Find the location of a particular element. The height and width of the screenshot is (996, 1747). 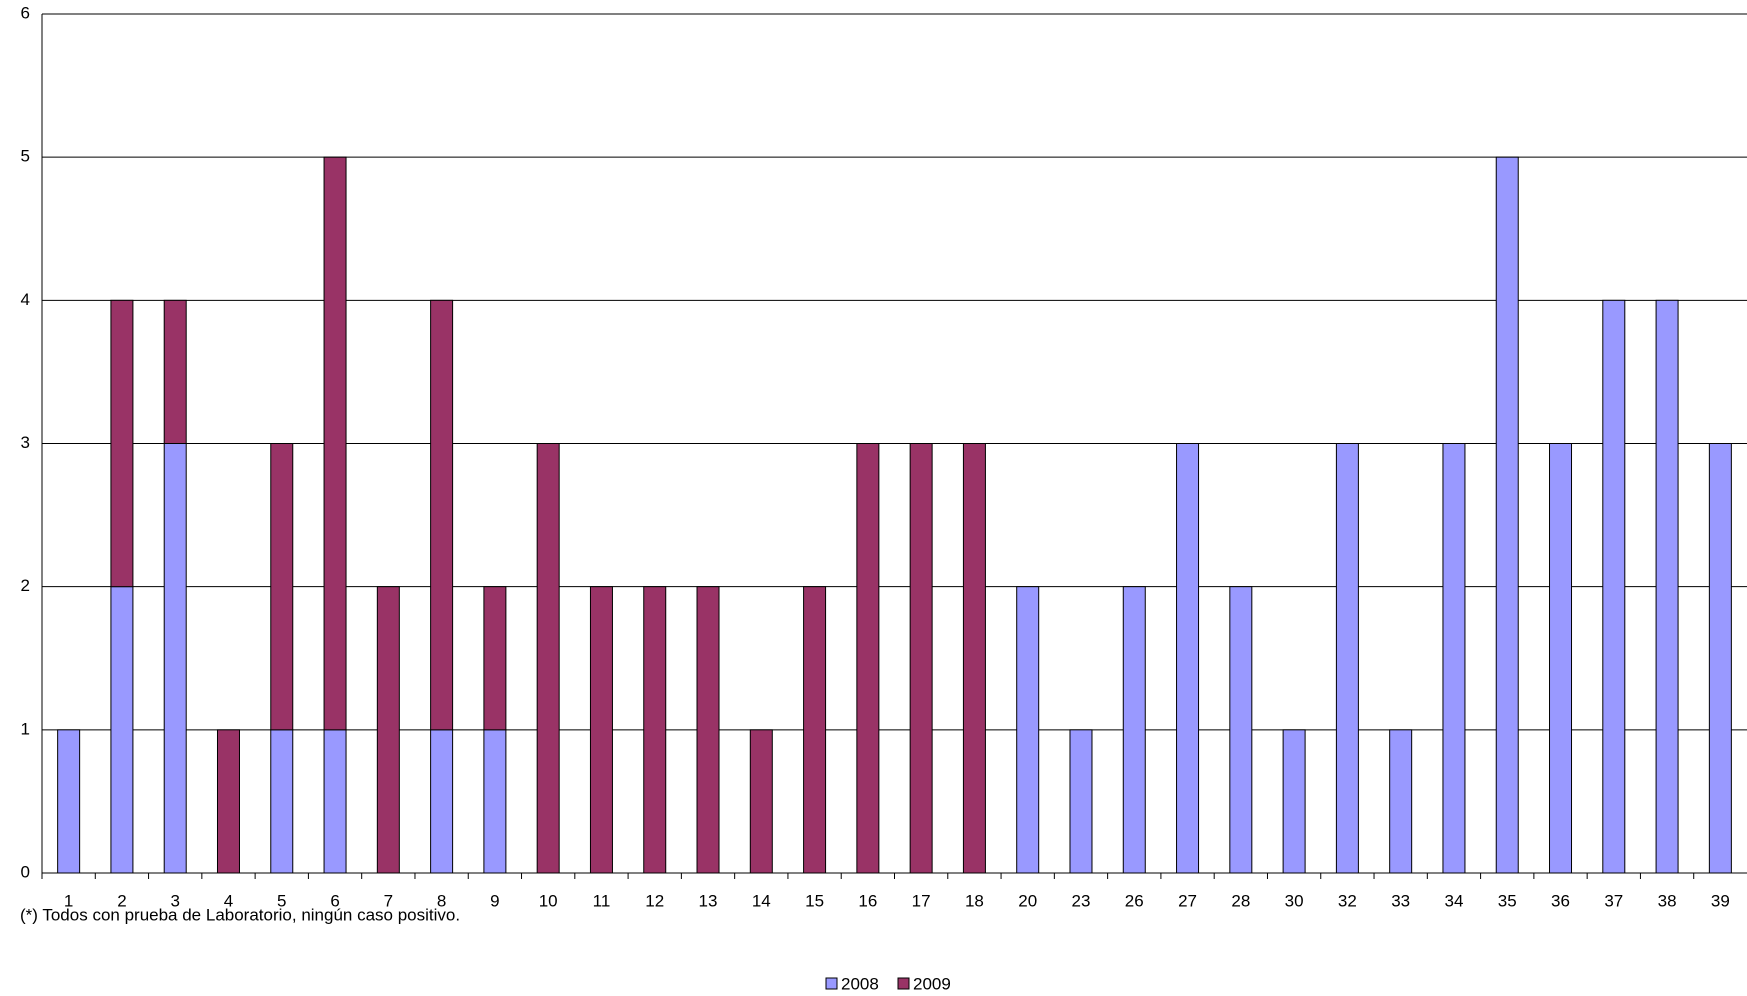

y-tick-label: 3 is located at coordinates (25, 442).